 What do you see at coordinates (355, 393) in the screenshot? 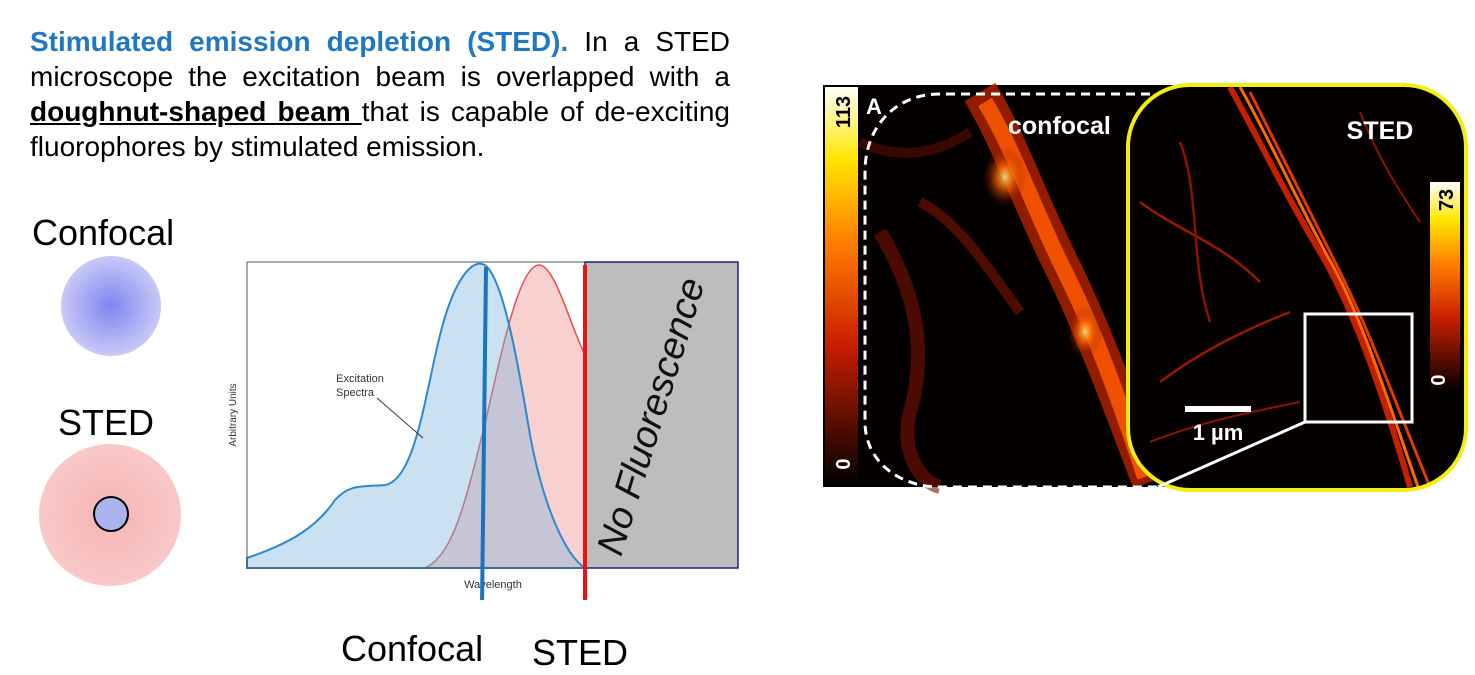
I see `annotation-line2: Spectra` at bounding box center [355, 393].